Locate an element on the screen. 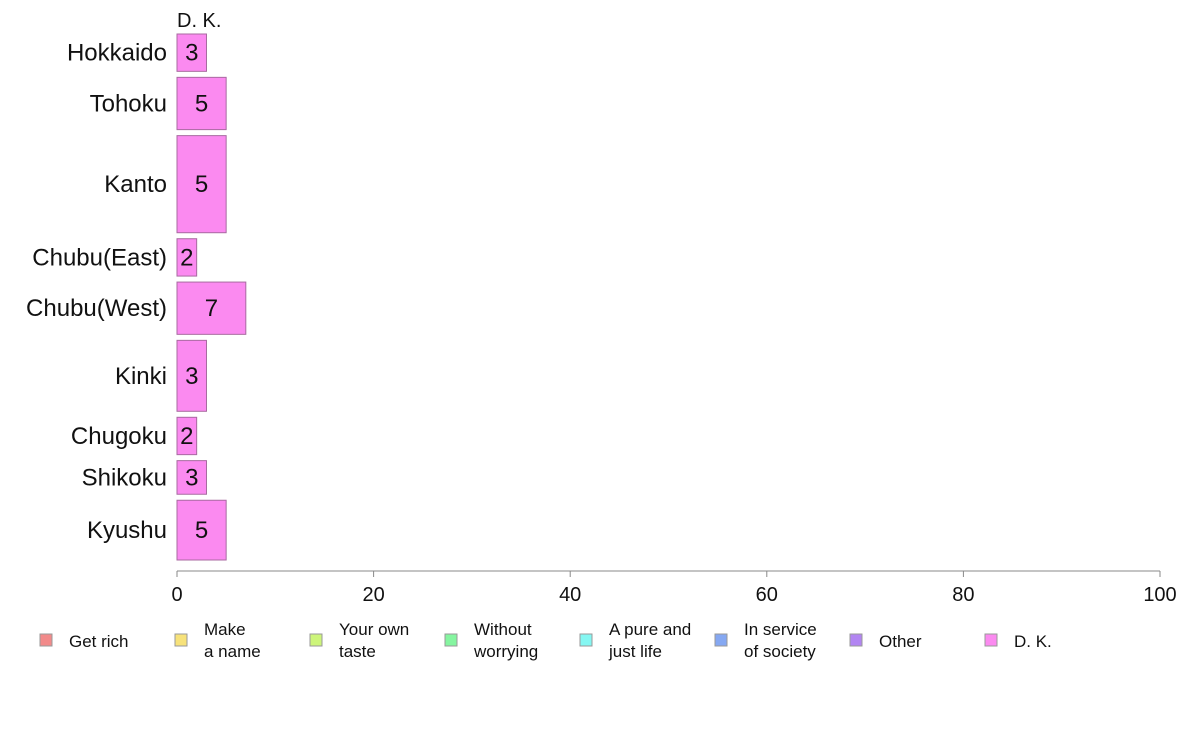 This screenshot has height=741, width=1188. legend-label-line: worrying is located at coordinates (505, 651).